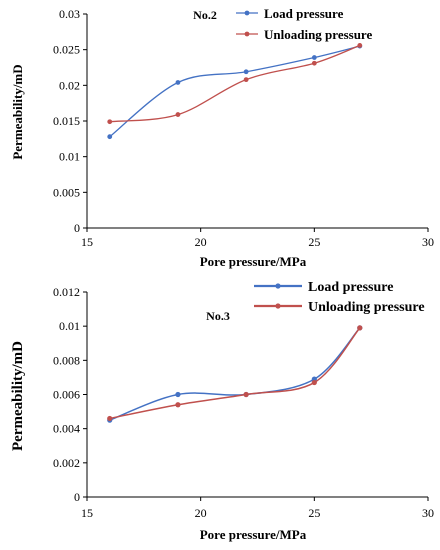  What do you see at coordinates (218, 316) in the screenshot?
I see `chart-title: No.3` at bounding box center [218, 316].